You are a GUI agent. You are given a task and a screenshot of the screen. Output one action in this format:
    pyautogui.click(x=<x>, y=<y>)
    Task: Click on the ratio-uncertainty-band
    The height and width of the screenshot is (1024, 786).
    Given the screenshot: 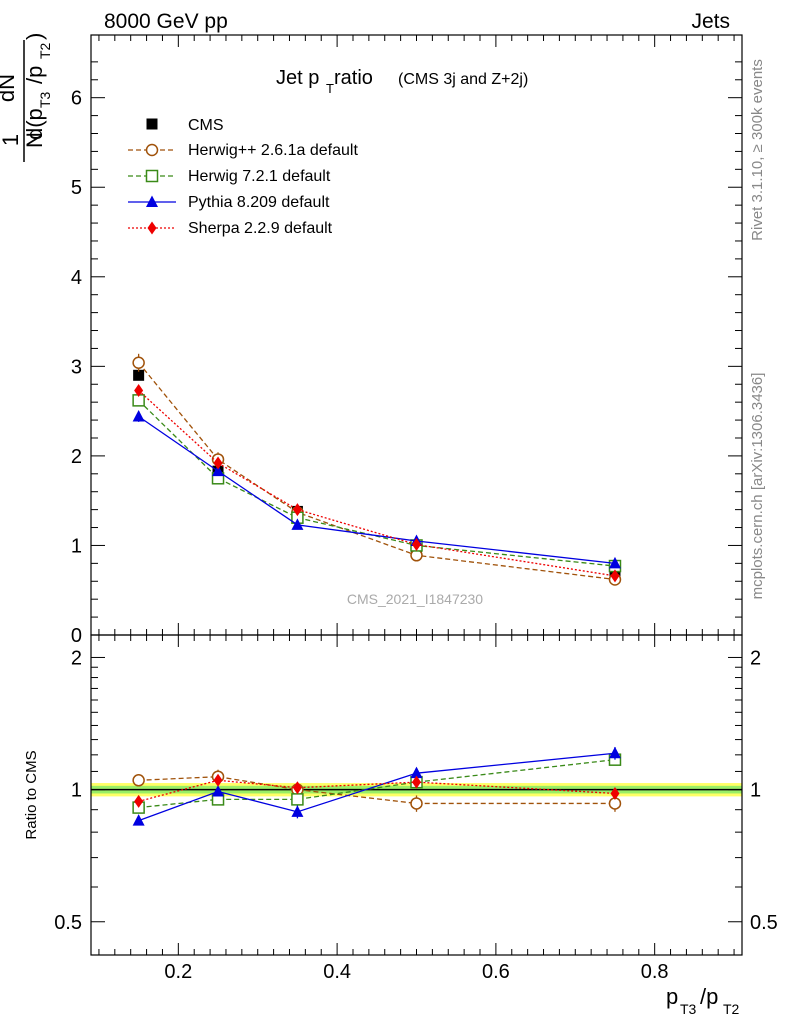 What is the action you would take?
    pyautogui.click(x=416, y=790)
    